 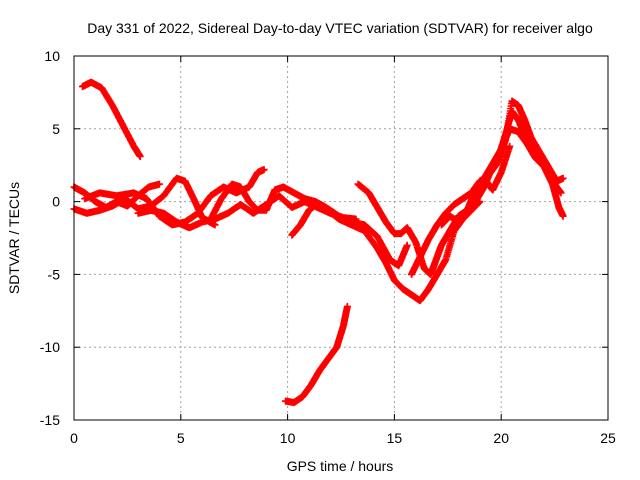 I want to click on y-tick-label: -10, so click(x=50, y=347).